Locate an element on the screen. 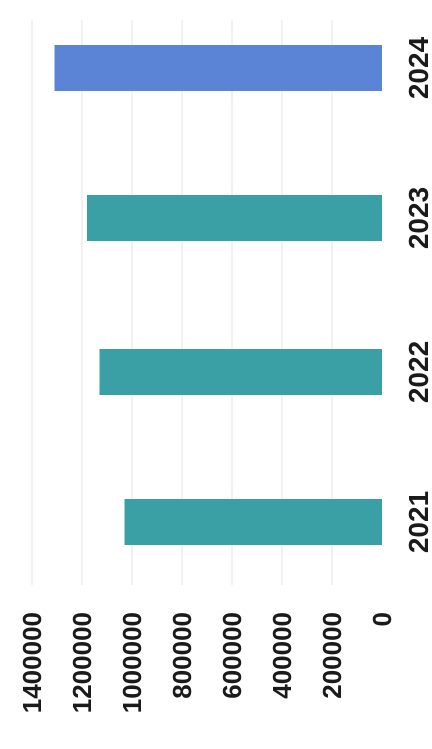 The width and height of the screenshot is (432, 749). value-tick-label: 600000 is located at coordinates (232, 655).